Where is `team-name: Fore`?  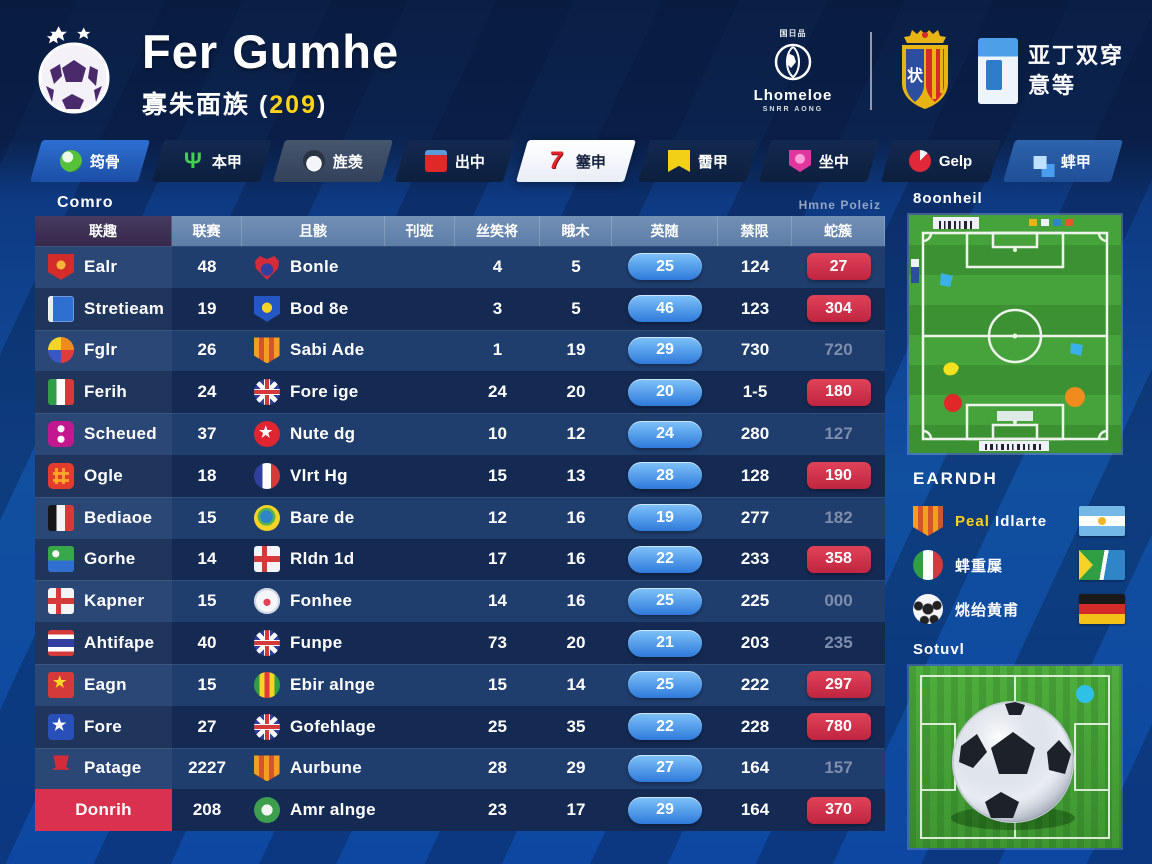 team-name: Fore is located at coordinates (103, 726).